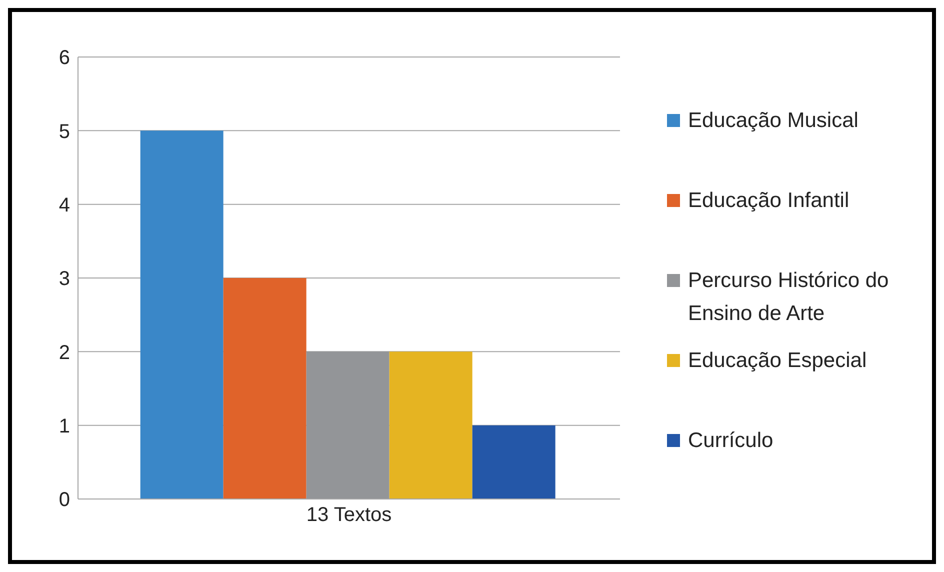 This screenshot has width=944, height=572. Describe the element at coordinates (789, 297) in the screenshot. I see `legend-label: Percurso Histórico do Ensino de Arte` at that location.